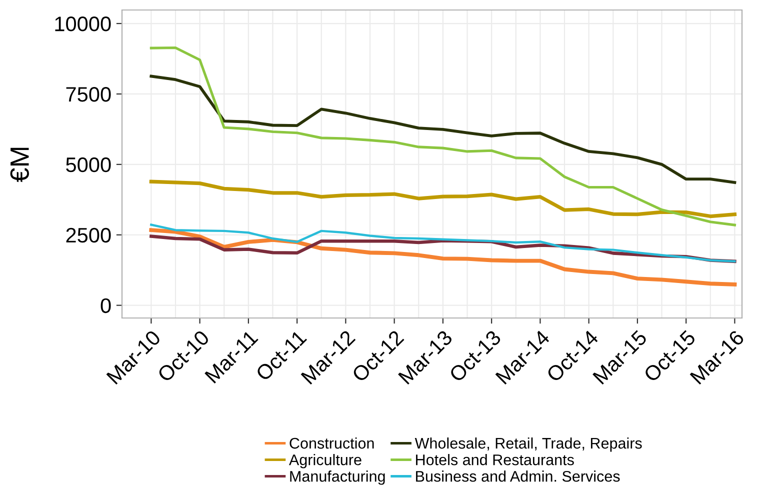 Image resolution: width=757 pixels, height=497 pixels. I want to click on y-axis-title: €M, so click(19, 165).